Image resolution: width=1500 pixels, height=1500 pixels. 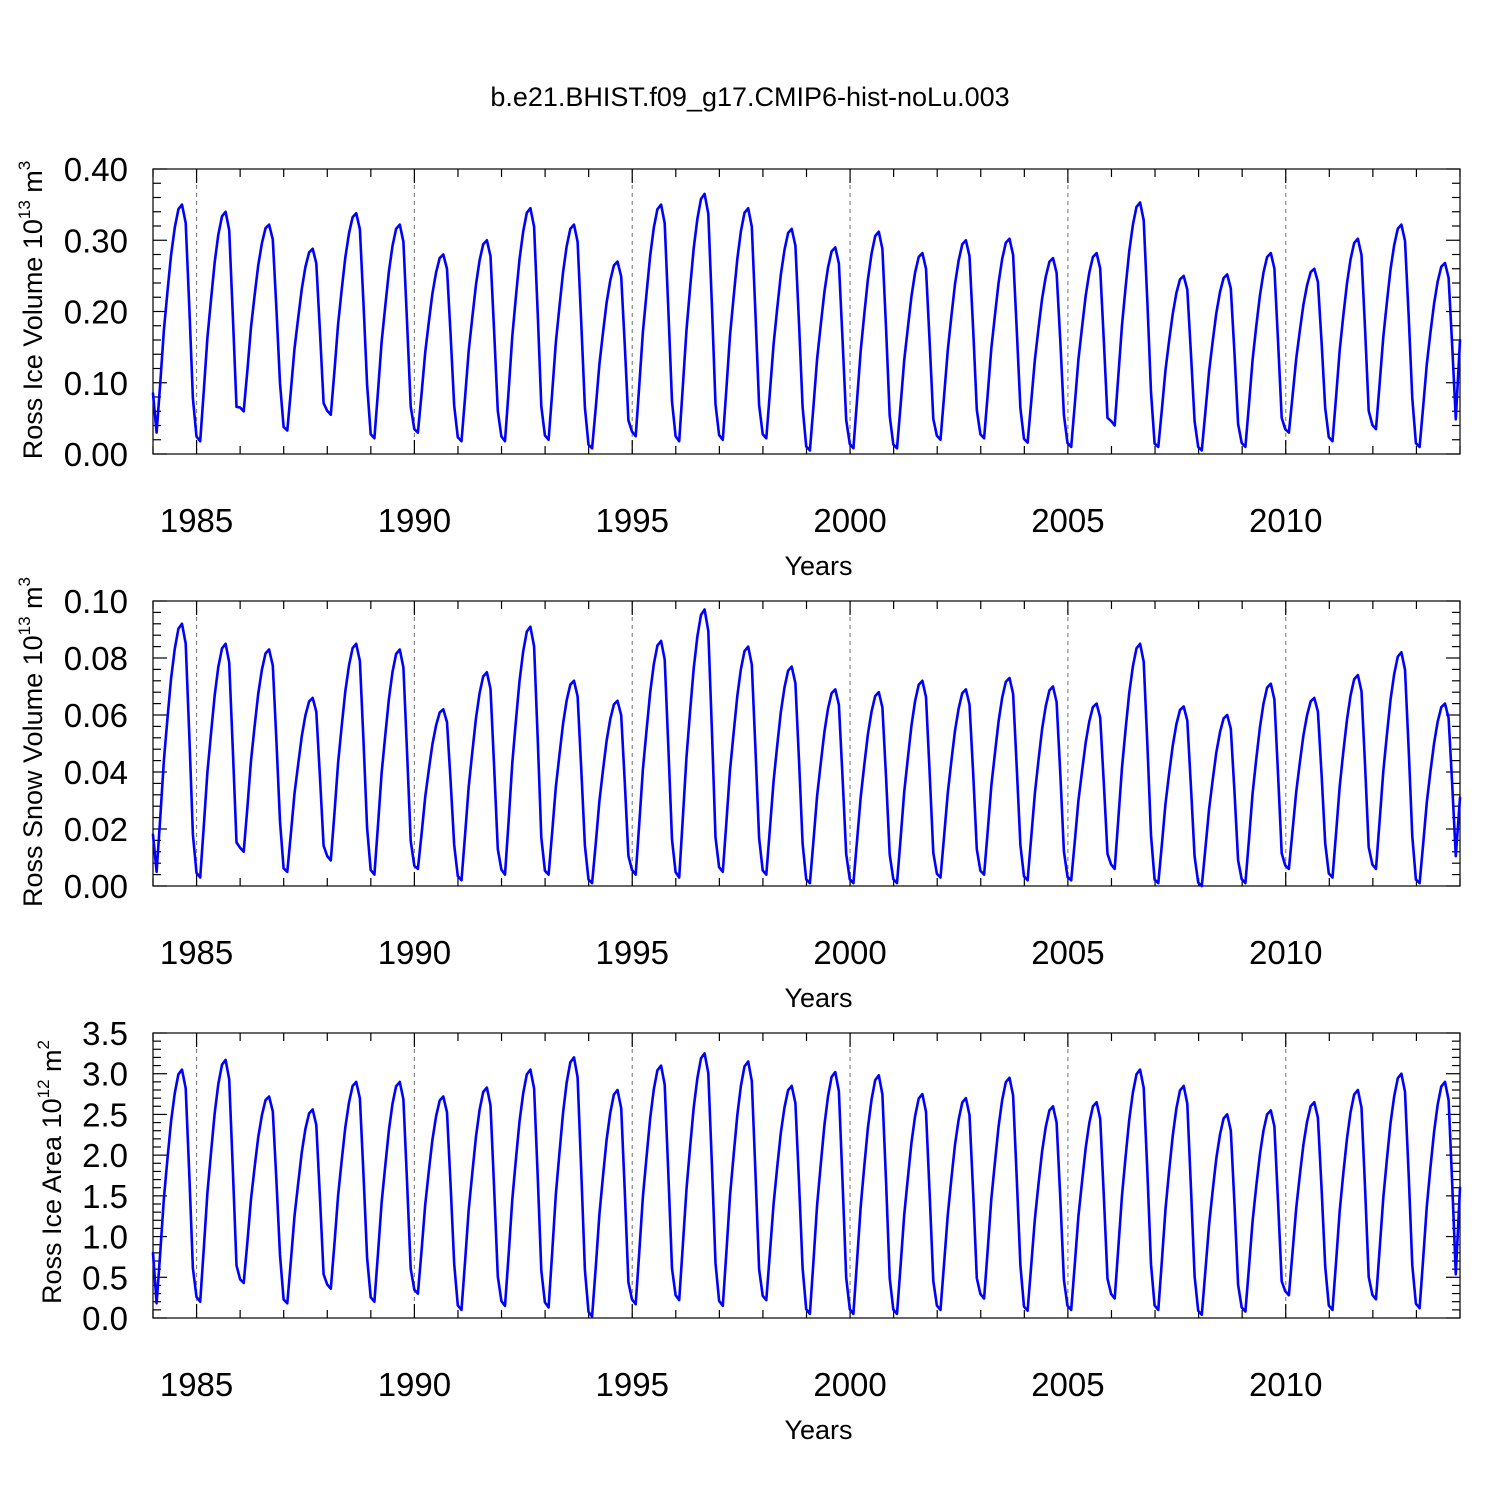 What do you see at coordinates (105, 1196) in the screenshot?
I see `y-tick-label: 1.5` at bounding box center [105, 1196].